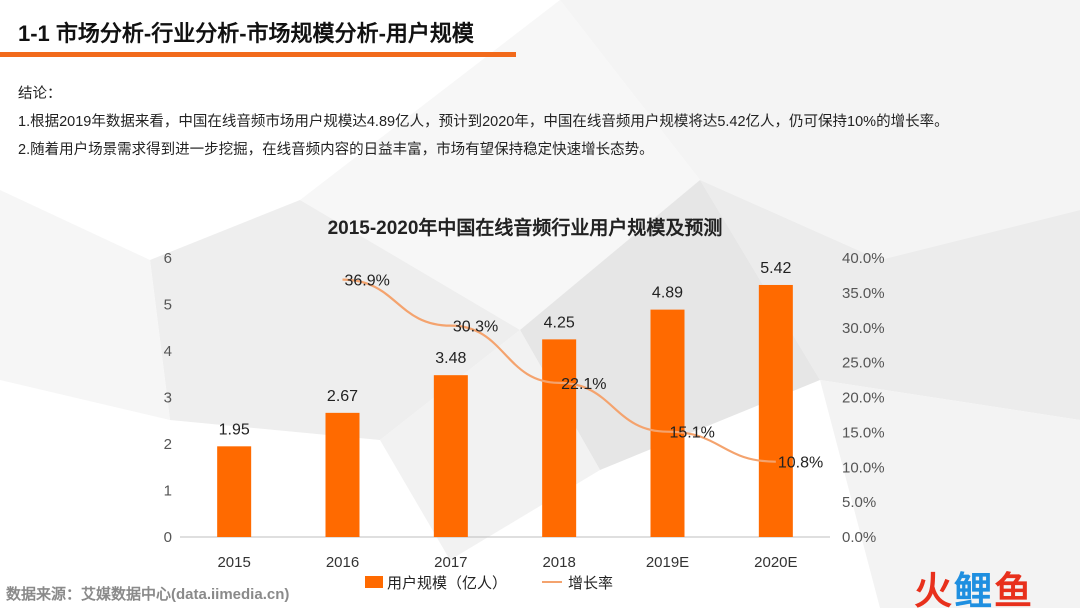 This screenshot has width=1080, height=615. Describe the element at coordinates (475, 327) in the screenshot. I see `line-data-label: 30.3%` at that location.